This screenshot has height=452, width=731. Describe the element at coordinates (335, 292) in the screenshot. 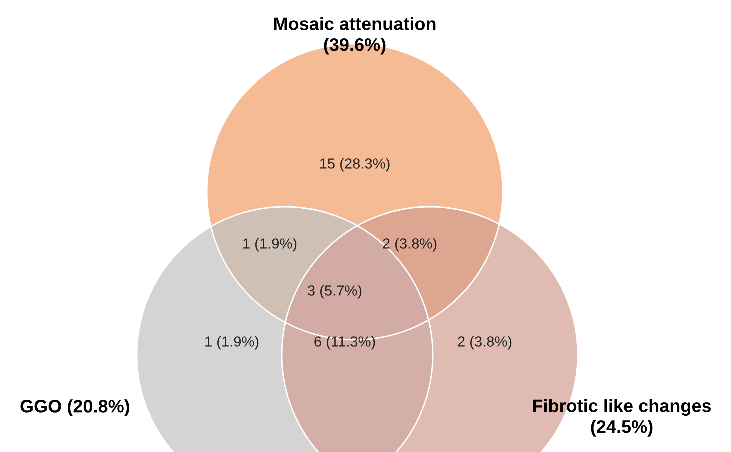

I see `data-label: 3 (5.7%)` at that location.